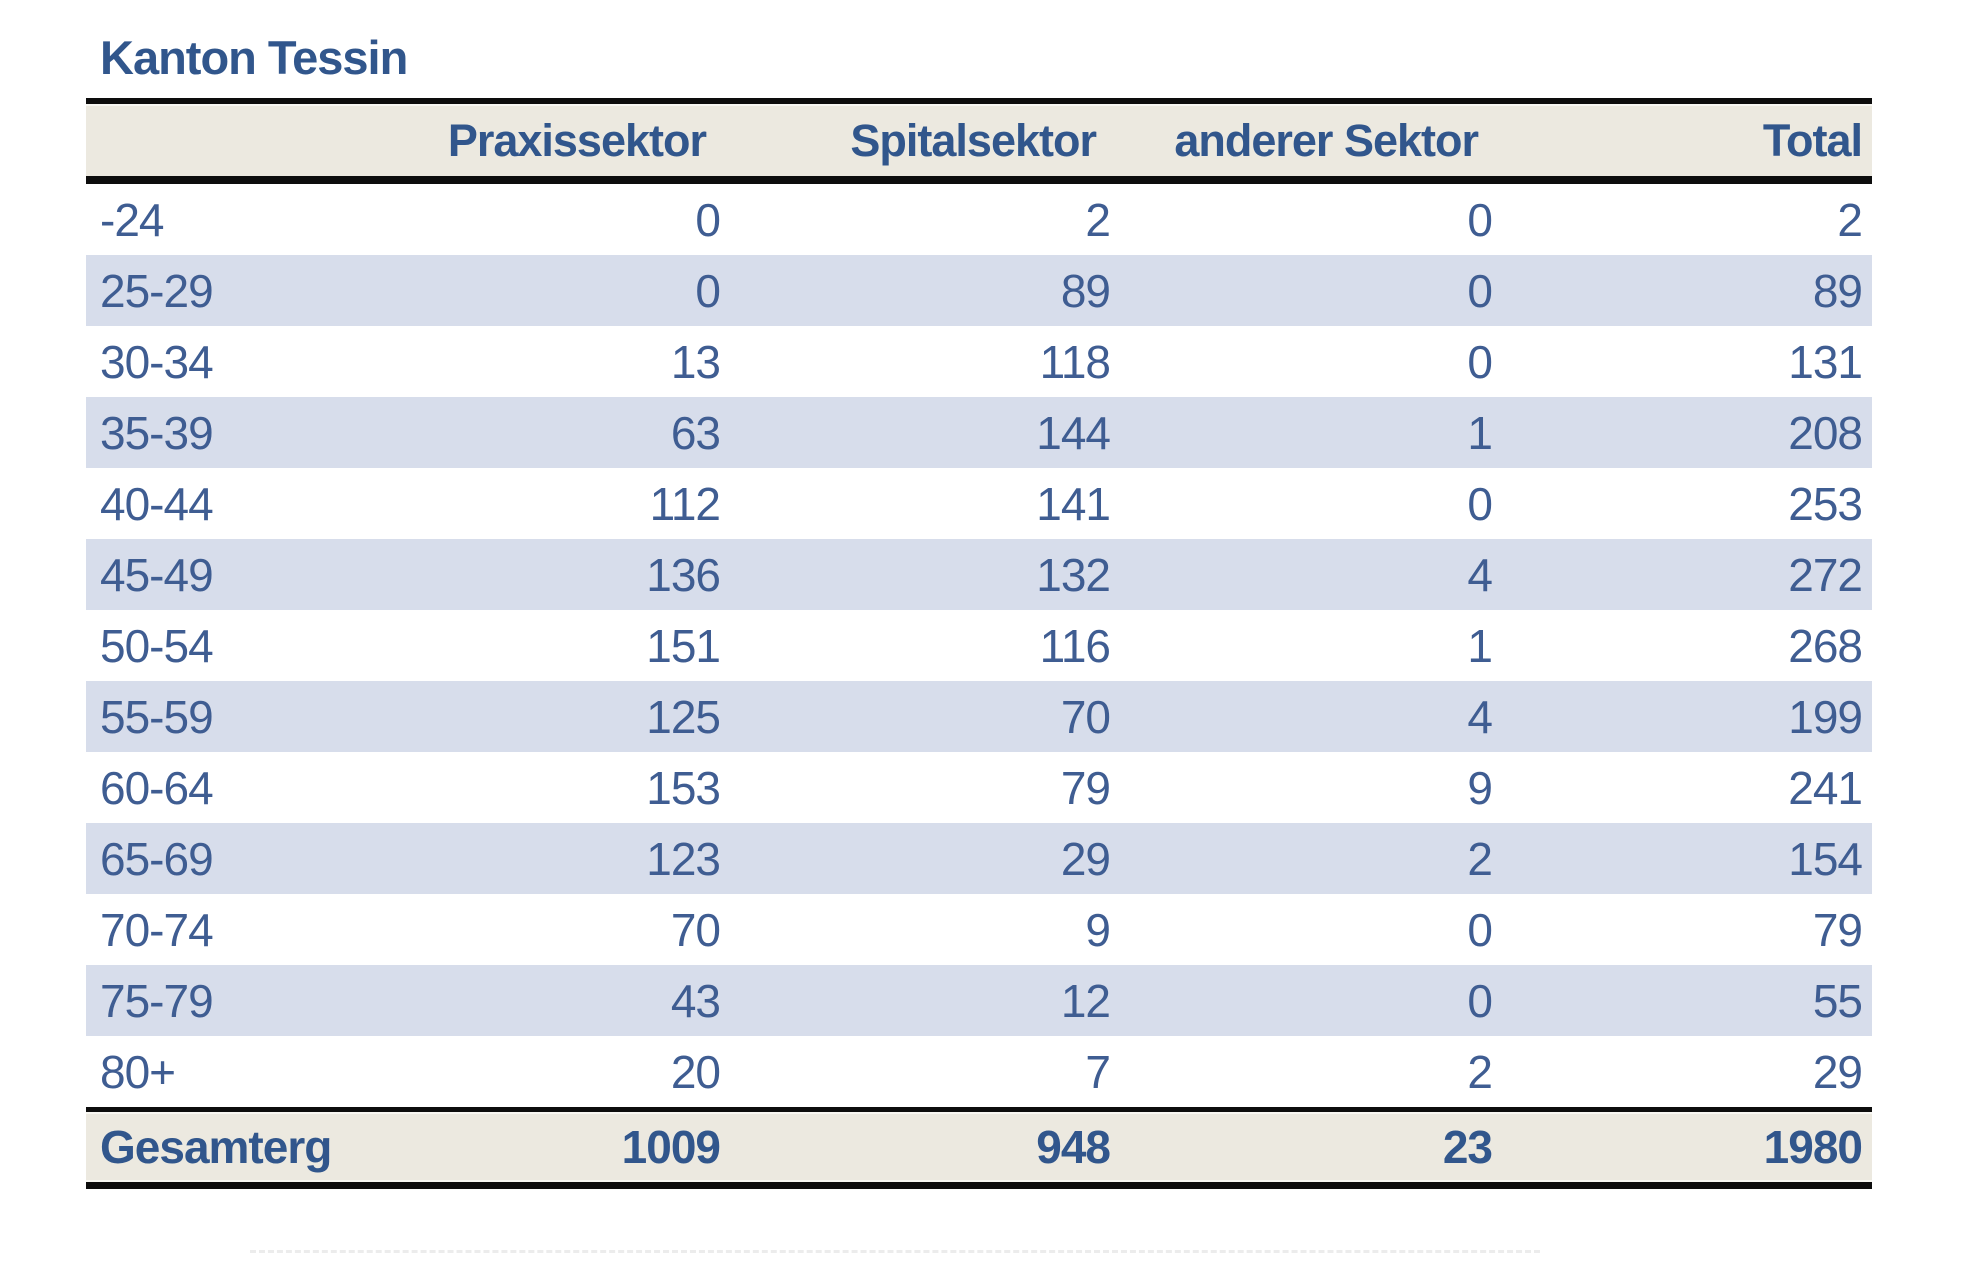 The image size is (1980, 1266). What do you see at coordinates (132, 219) in the screenshot?
I see `row-label-age-group: -24` at bounding box center [132, 219].